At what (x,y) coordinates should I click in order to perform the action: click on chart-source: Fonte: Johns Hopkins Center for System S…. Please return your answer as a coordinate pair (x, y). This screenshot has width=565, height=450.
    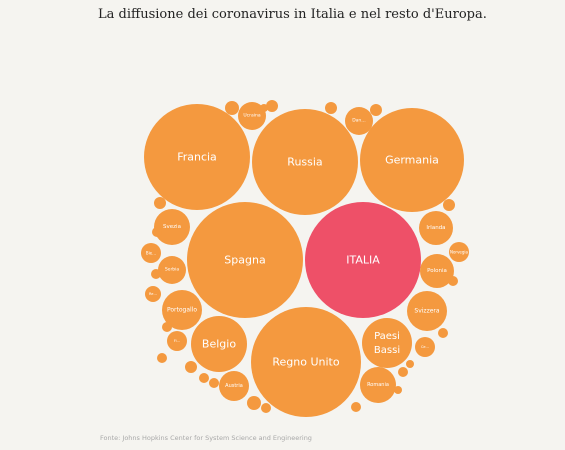
    Looking at the image, I should click on (206, 438).